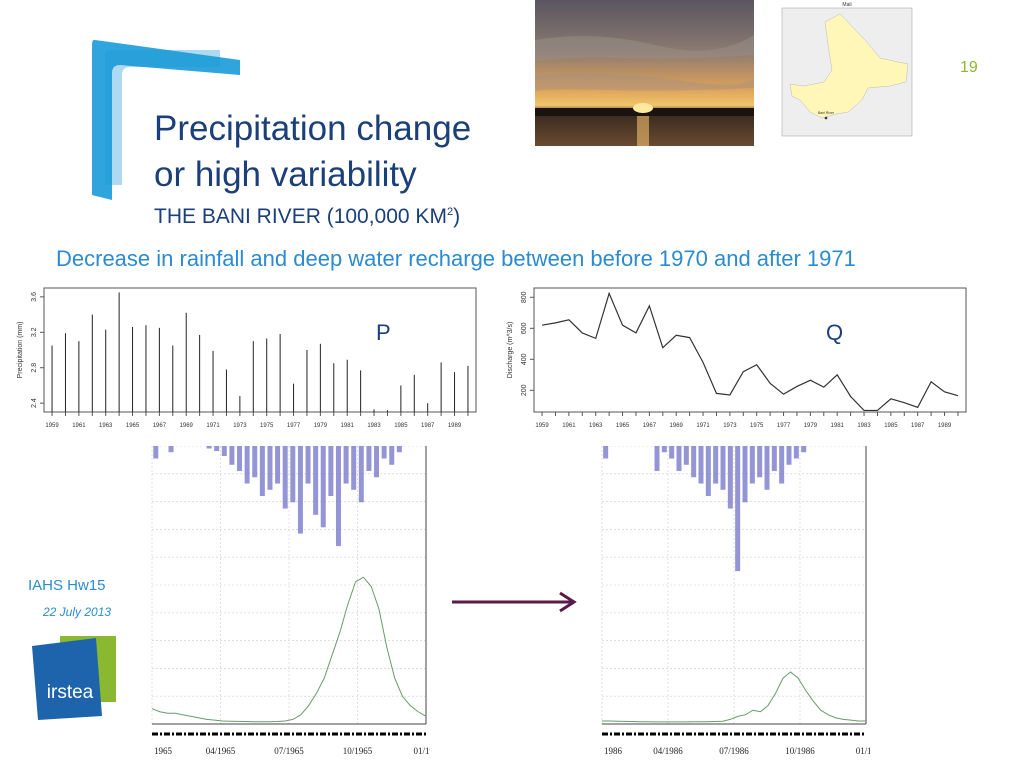 The height and width of the screenshot is (768, 1024). I want to click on y-tick-label: 200, so click(524, 390).